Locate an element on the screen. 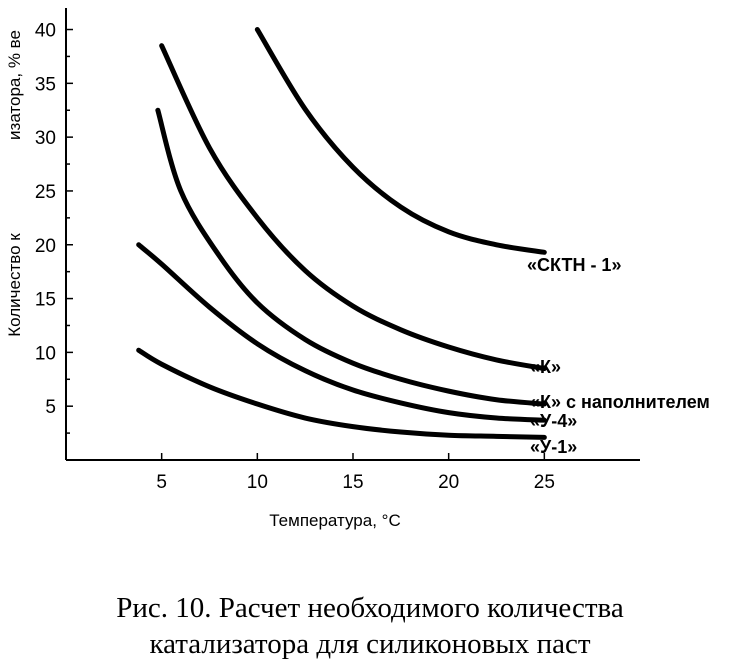 This screenshot has height=666, width=740. y-tick-label: 35 is located at coordinates (45, 84).